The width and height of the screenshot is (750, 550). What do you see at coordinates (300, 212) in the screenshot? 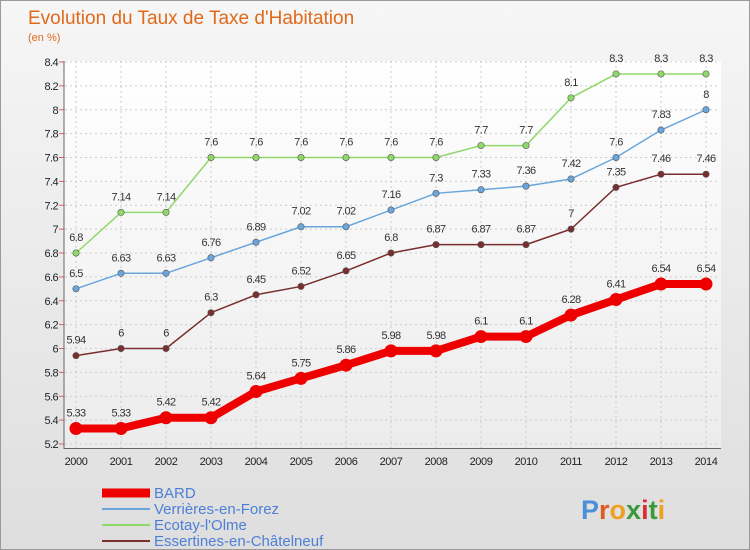
I see `data-label: 7.02` at bounding box center [300, 212].